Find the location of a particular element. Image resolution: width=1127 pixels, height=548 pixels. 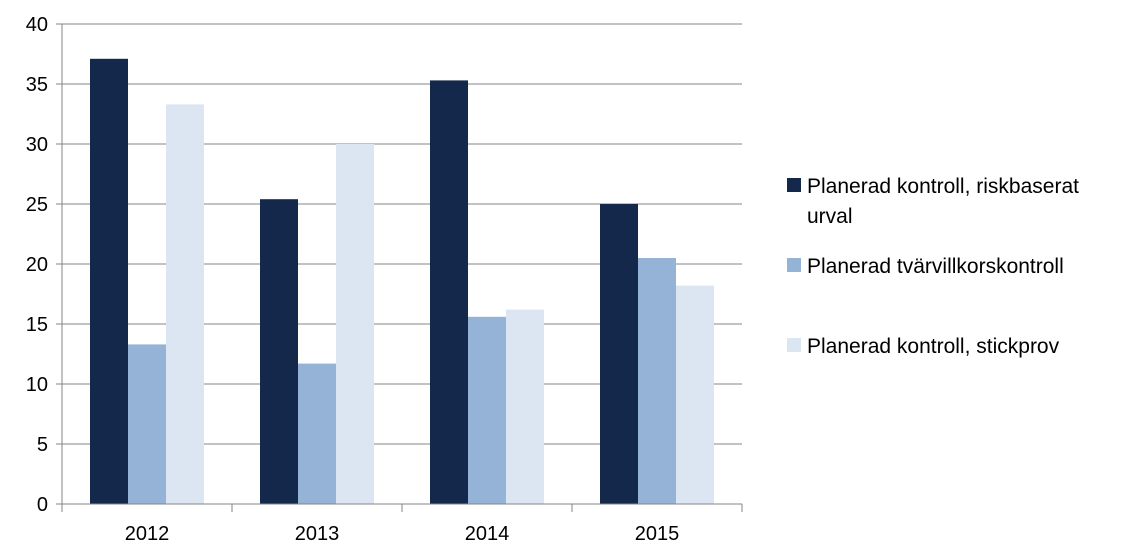

legend-label: Planerad kontroll, stickprov is located at coordinates (933, 346).